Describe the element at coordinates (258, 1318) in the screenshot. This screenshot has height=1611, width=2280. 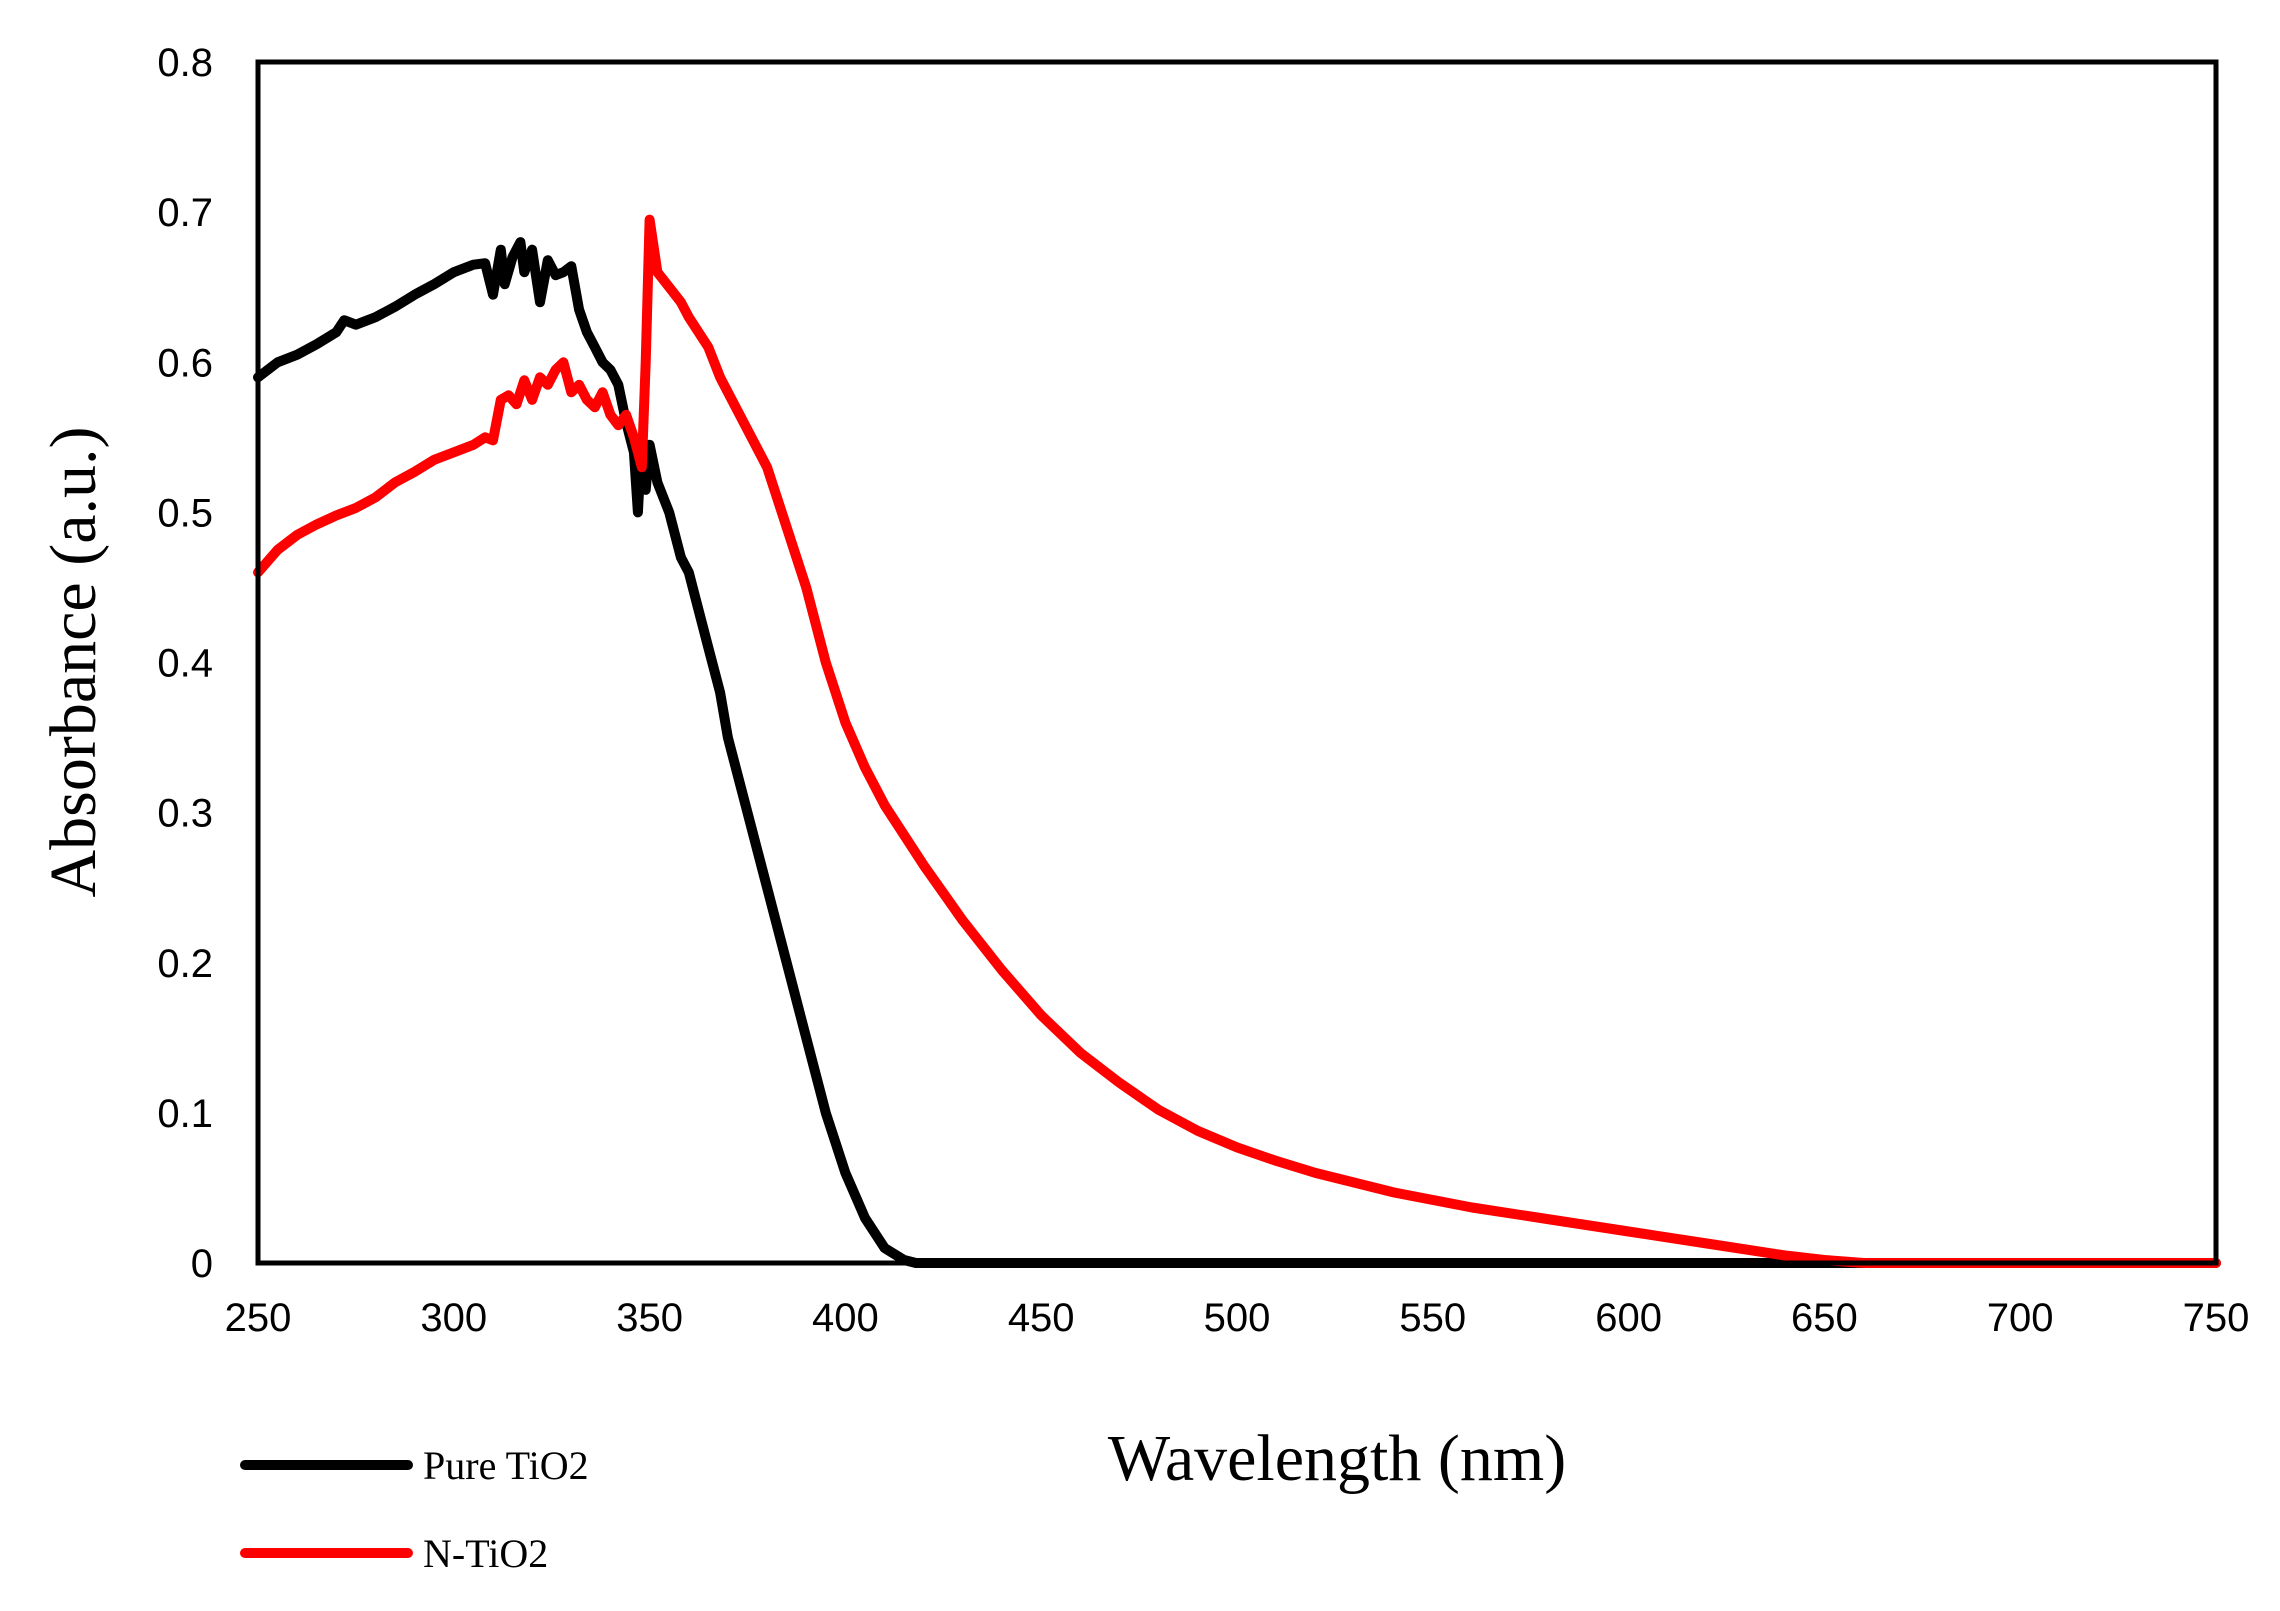
I see `x-tick-label: 250` at that location.